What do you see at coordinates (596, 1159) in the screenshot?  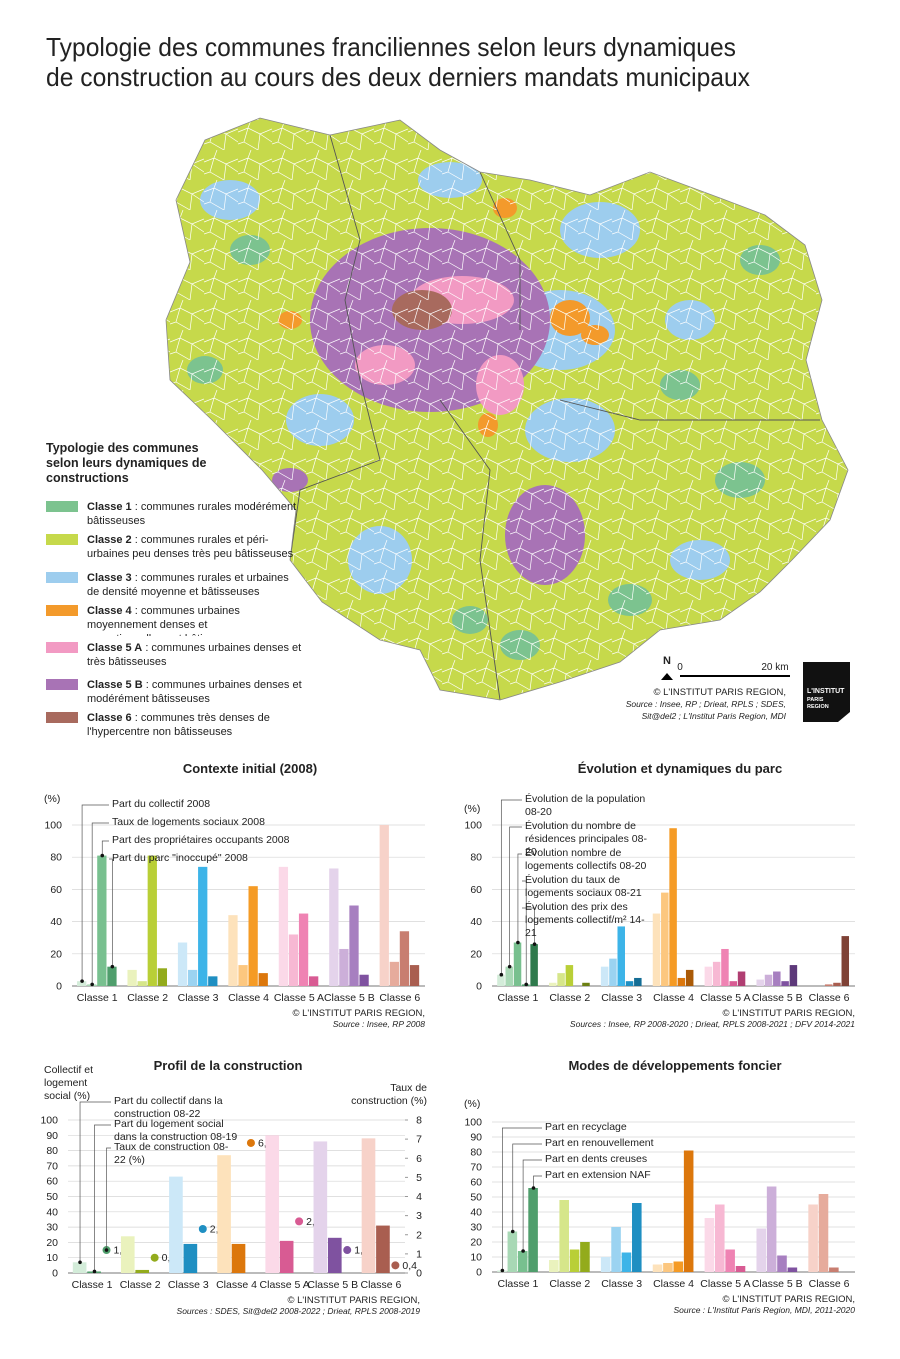 I see `legend-label: Part en dents creuses` at bounding box center [596, 1159].